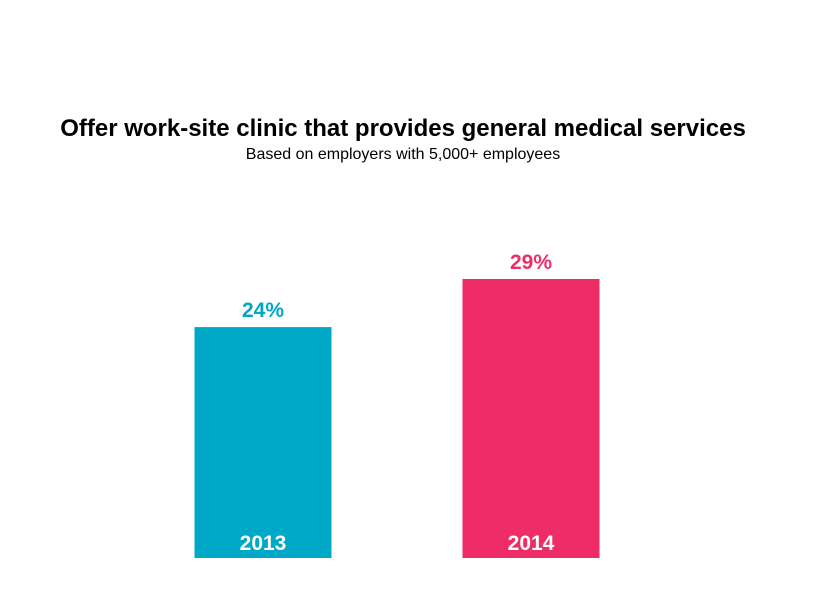 This screenshot has height=614, width=816. I want to click on chart-subtitle: Based on employers with 5,000+ employees, so click(403, 154).